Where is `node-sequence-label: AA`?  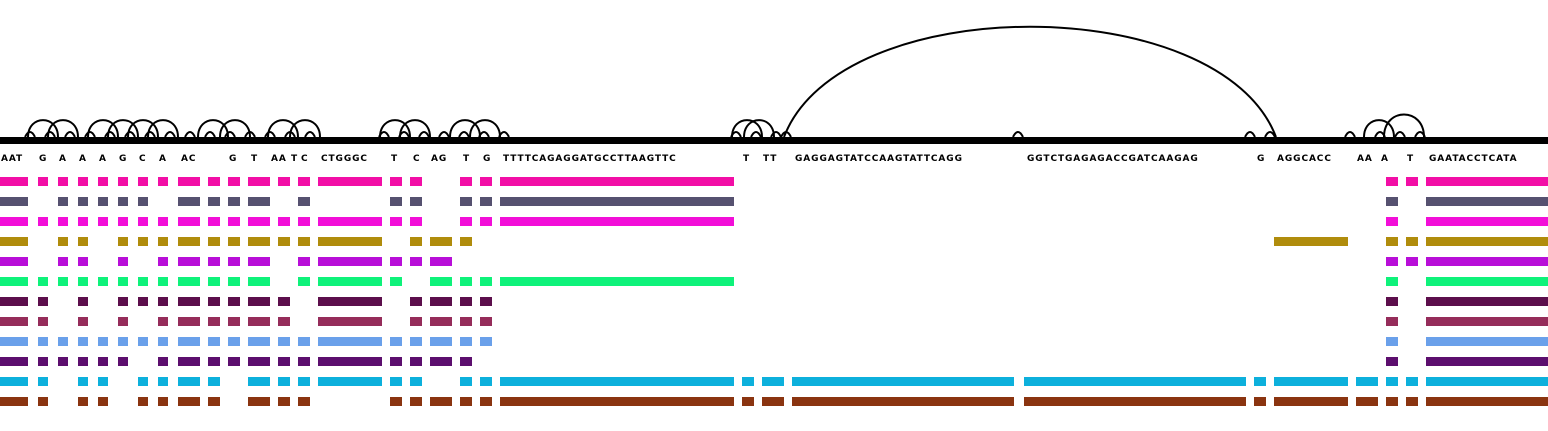
node-sequence-label: AA is located at coordinates (279, 159).